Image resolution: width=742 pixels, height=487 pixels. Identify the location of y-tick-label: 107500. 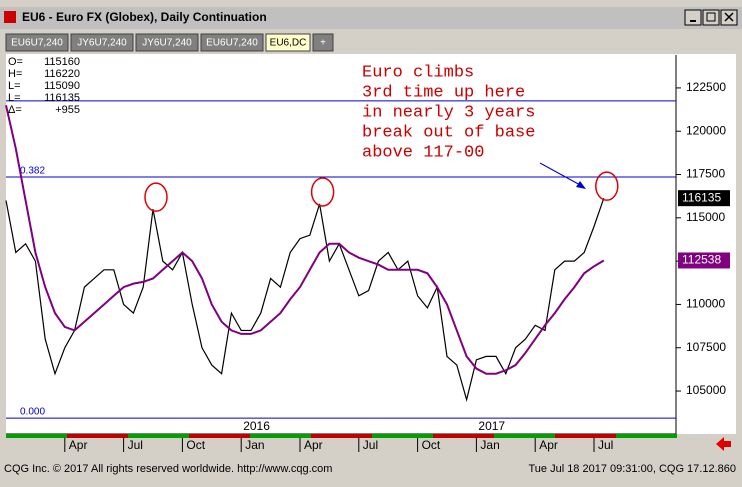
(706, 347).